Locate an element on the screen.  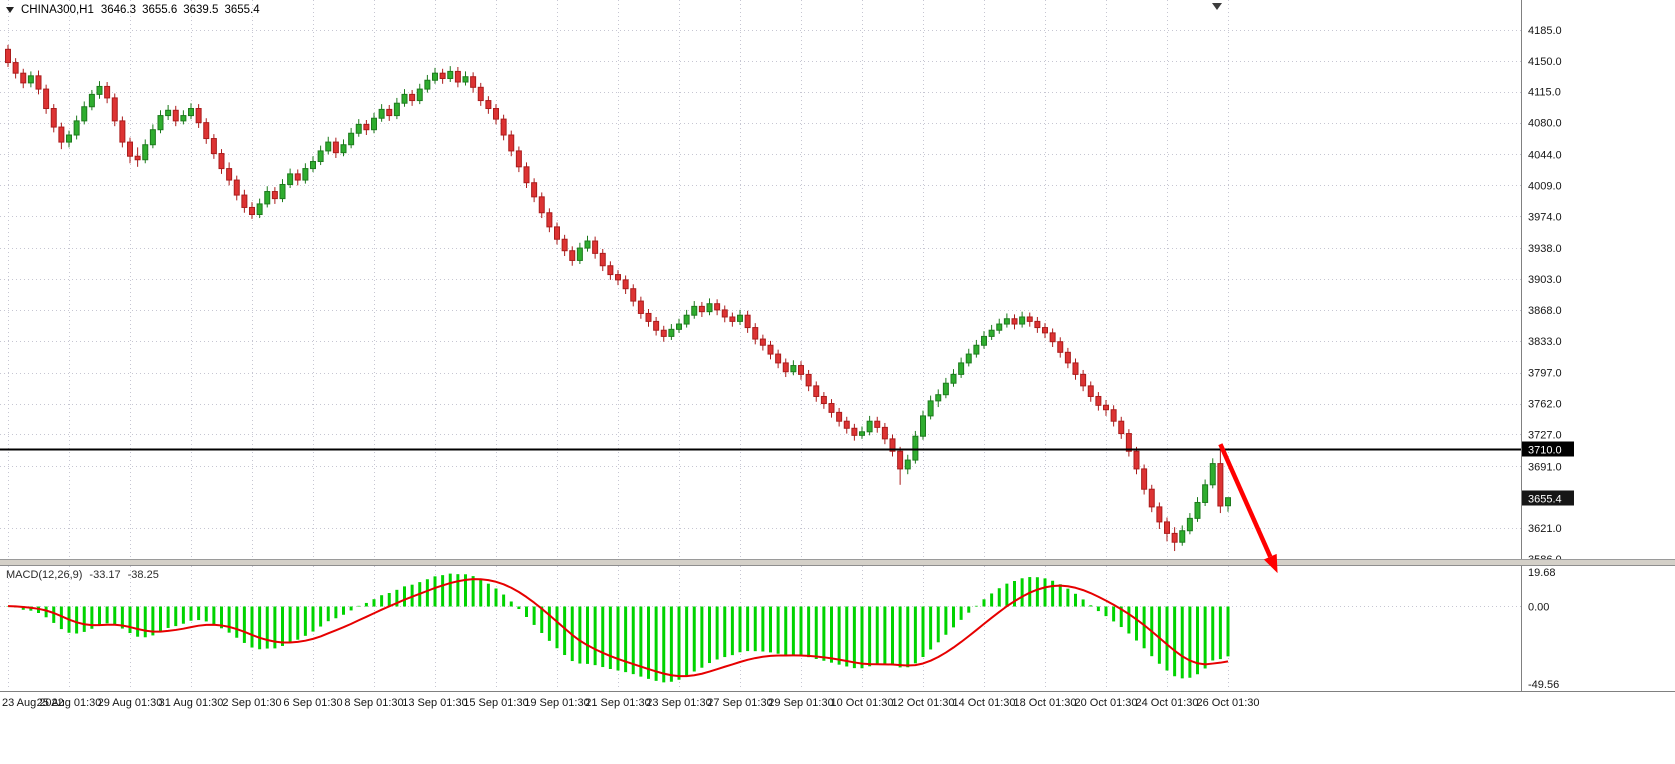
right-shift-marker-icon is located at coordinates (1217, 6).